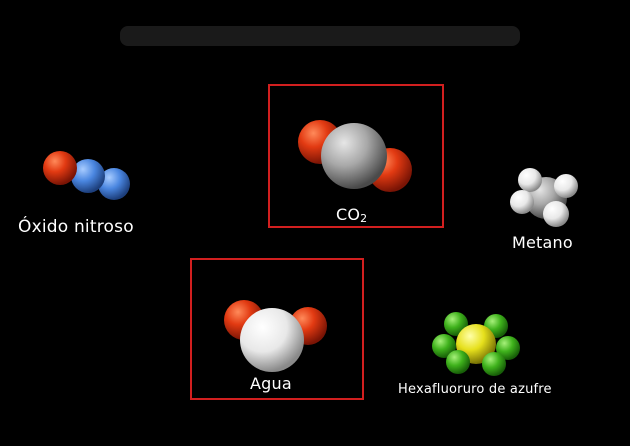  I want to click on nitrous-oxide-molecule, so click(86, 175).